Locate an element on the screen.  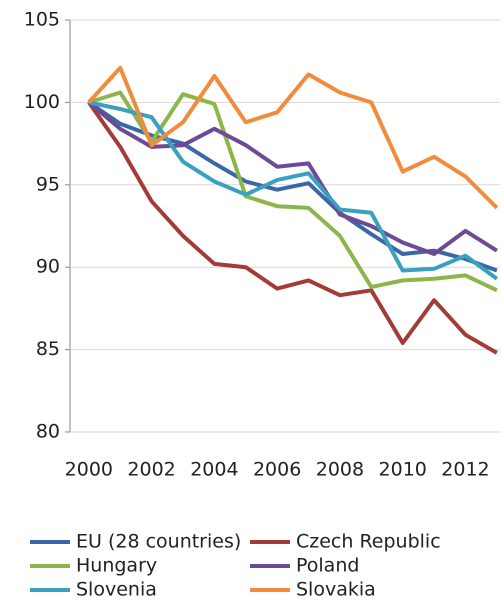
x-tick-label: 2006 is located at coordinates (277, 470).